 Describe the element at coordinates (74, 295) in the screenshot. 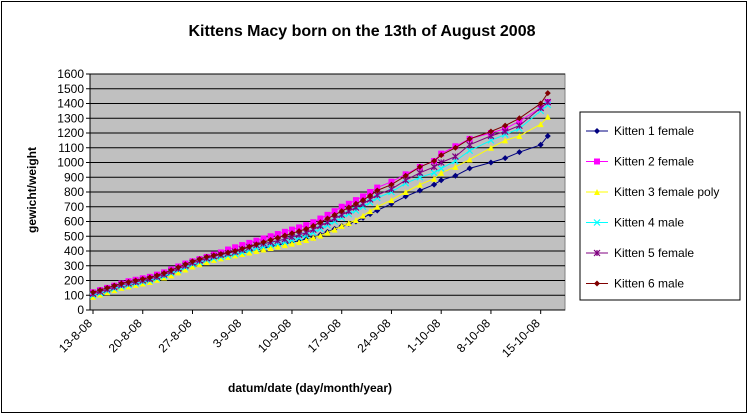

I see `y-tick-label: 100` at that location.